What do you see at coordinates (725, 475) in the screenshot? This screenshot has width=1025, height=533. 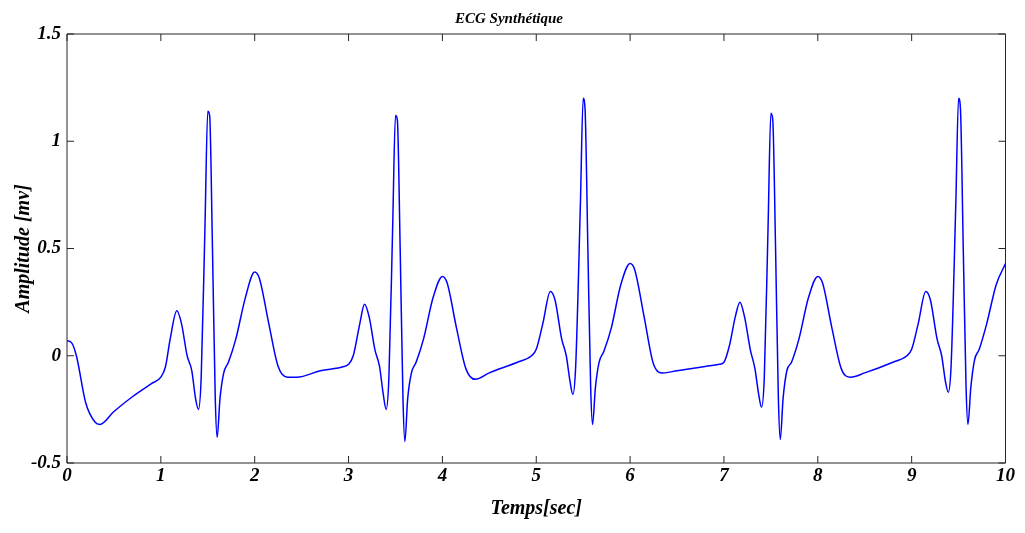 I see `x-tick-label: 7` at bounding box center [725, 475].